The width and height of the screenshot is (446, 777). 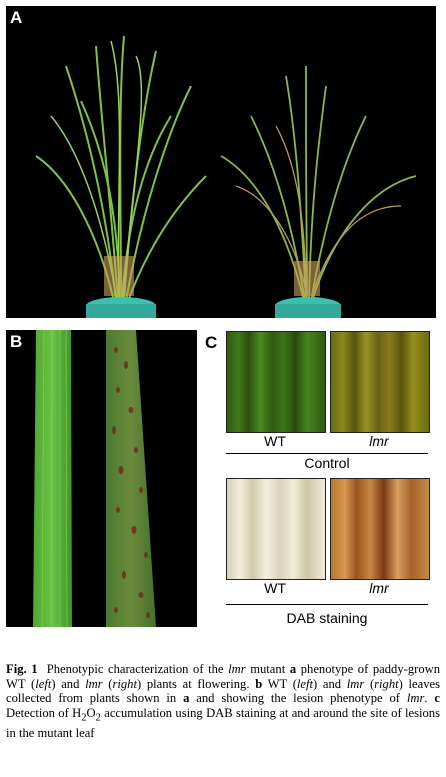 What do you see at coordinates (193, 683) in the screenshot?
I see `caption-text: ) plants at flowering.` at bounding box center [193, 683].